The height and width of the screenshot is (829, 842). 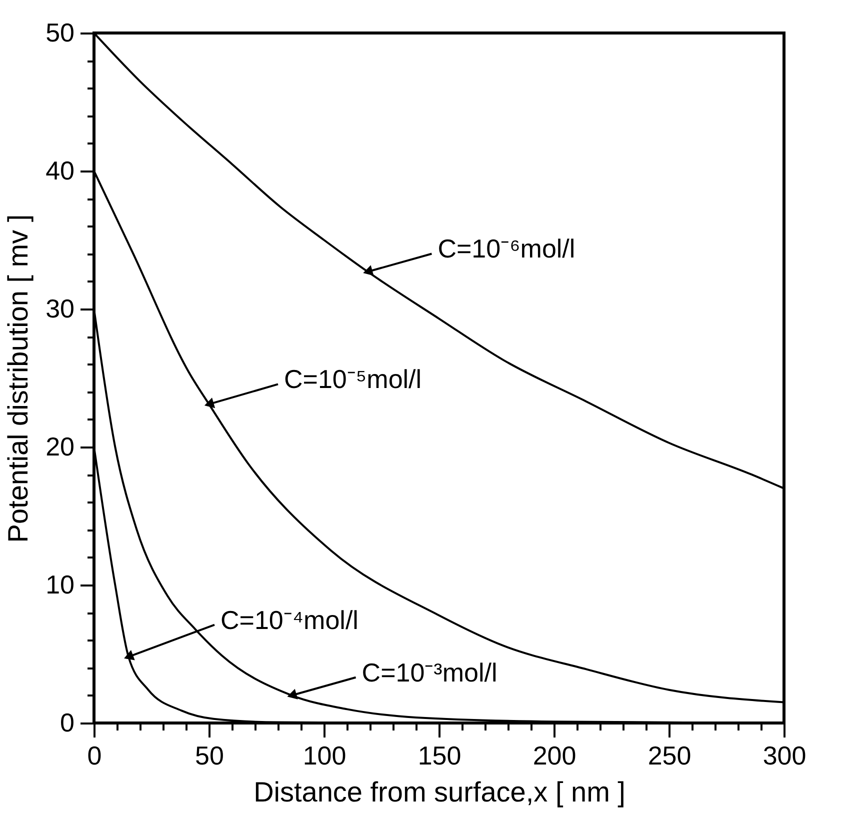 I want to click on x-tick-label: 200, so click(x=554, y=755).